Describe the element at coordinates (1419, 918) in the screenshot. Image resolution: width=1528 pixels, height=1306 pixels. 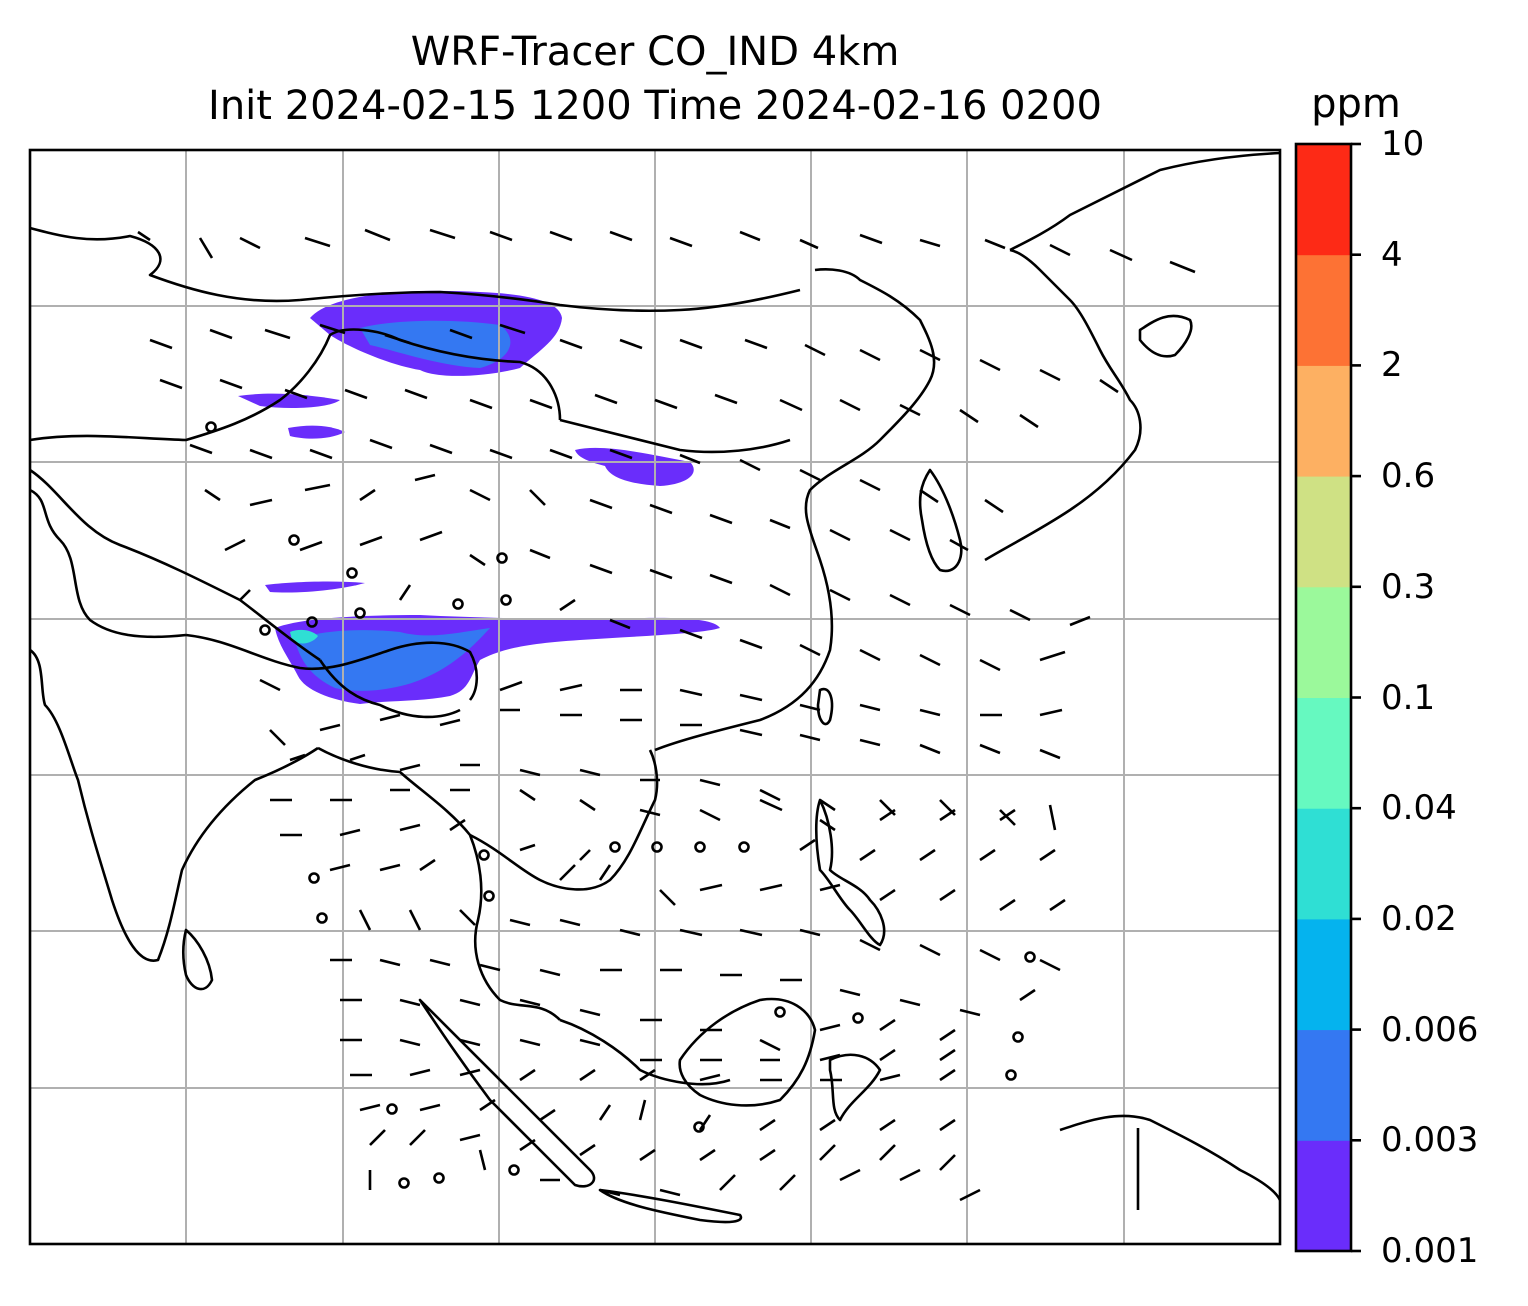
I see `colorbar-tick-label: 0.02` at that location.